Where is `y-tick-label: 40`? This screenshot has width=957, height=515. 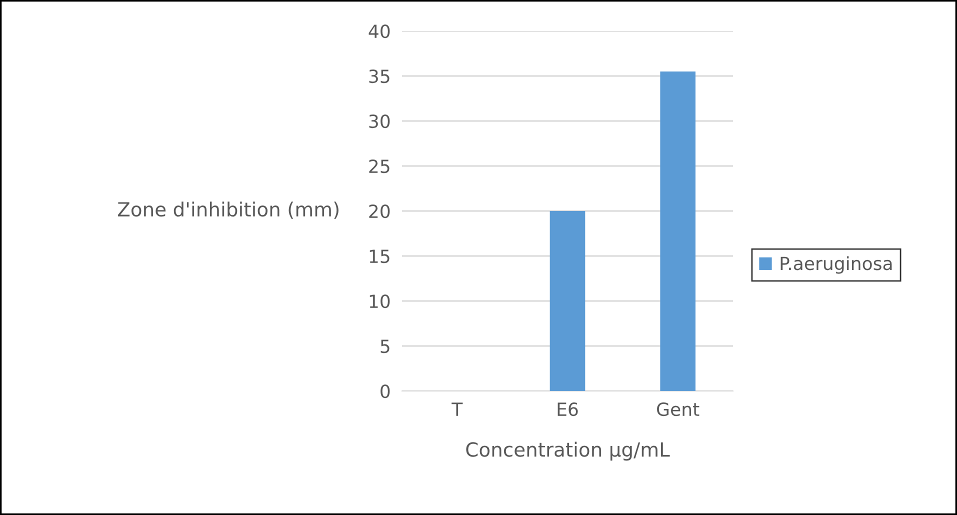
y-tick-label: 40 is located at coordinates (379, 31).